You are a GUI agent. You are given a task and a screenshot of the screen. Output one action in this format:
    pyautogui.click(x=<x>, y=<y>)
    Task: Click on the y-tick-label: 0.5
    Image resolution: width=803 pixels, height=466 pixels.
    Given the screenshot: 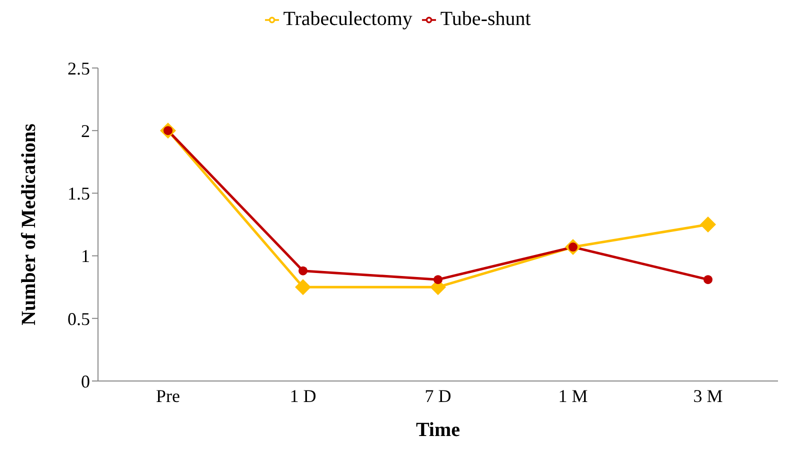 What is the action you would take?
    pyautogui.click(x=79, y=318)
    